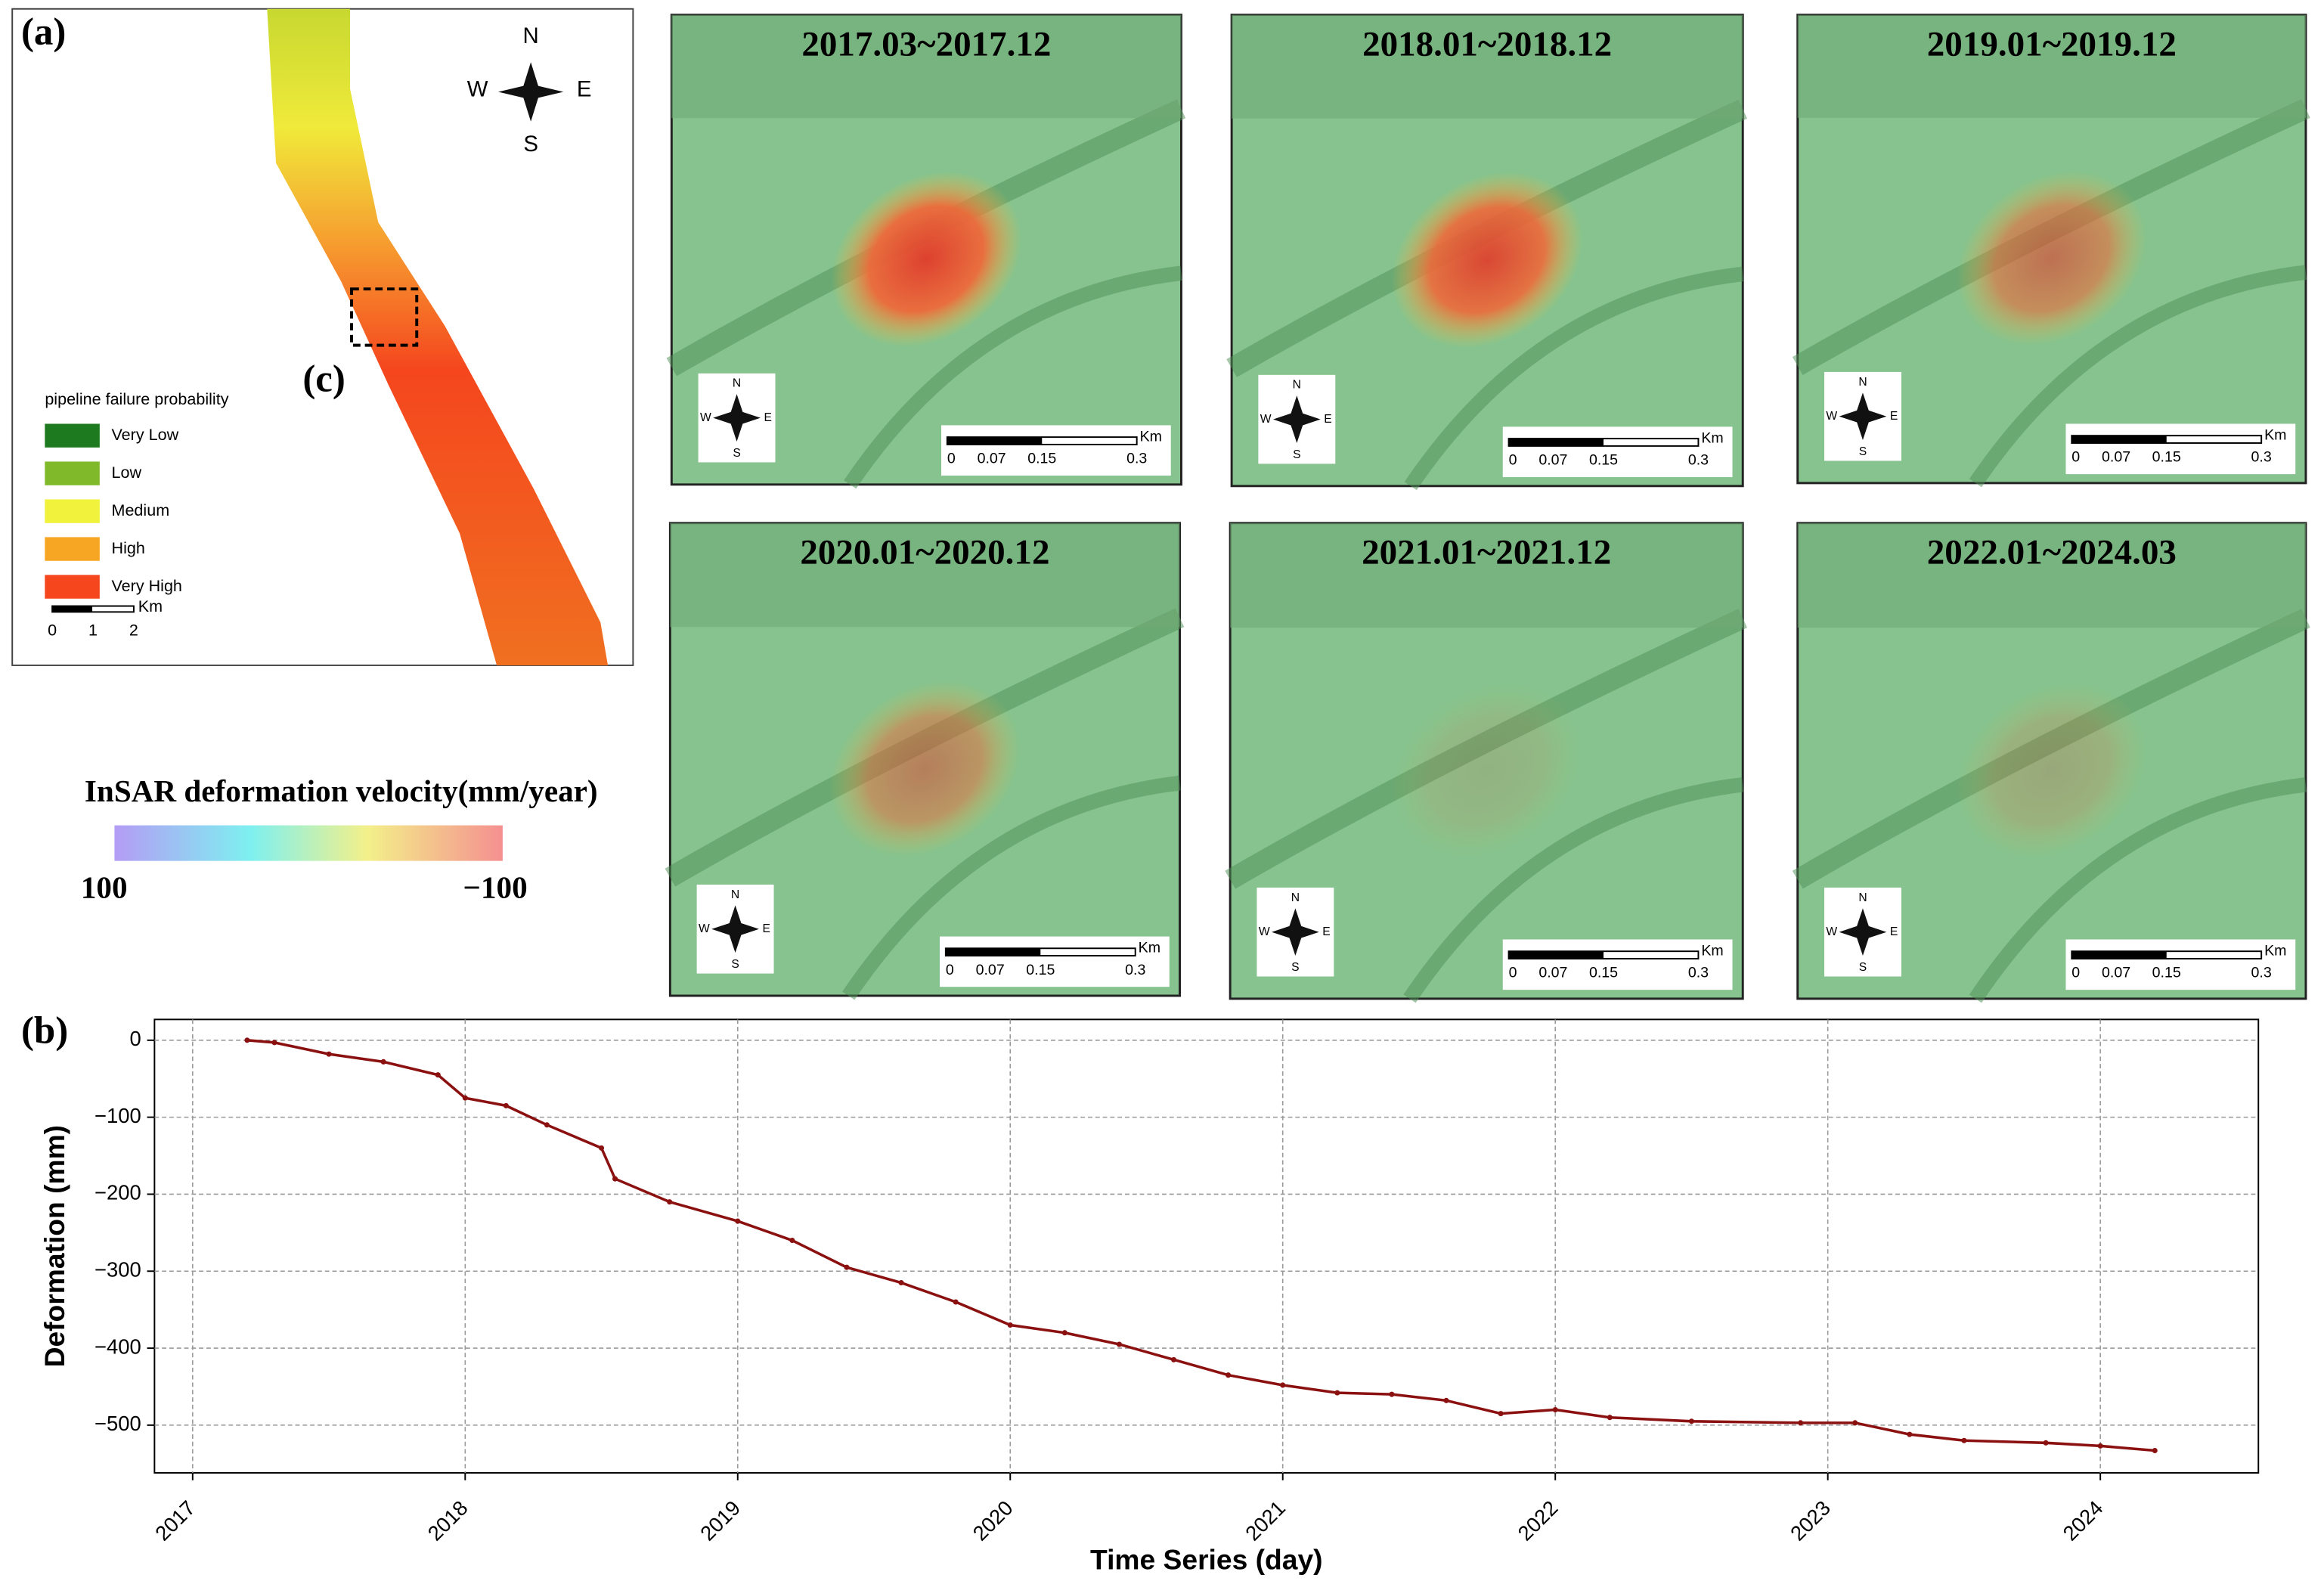  Describe the element at coordinates (93, 630) in the screenshot. I see `scalebar-label: 1` at that location.